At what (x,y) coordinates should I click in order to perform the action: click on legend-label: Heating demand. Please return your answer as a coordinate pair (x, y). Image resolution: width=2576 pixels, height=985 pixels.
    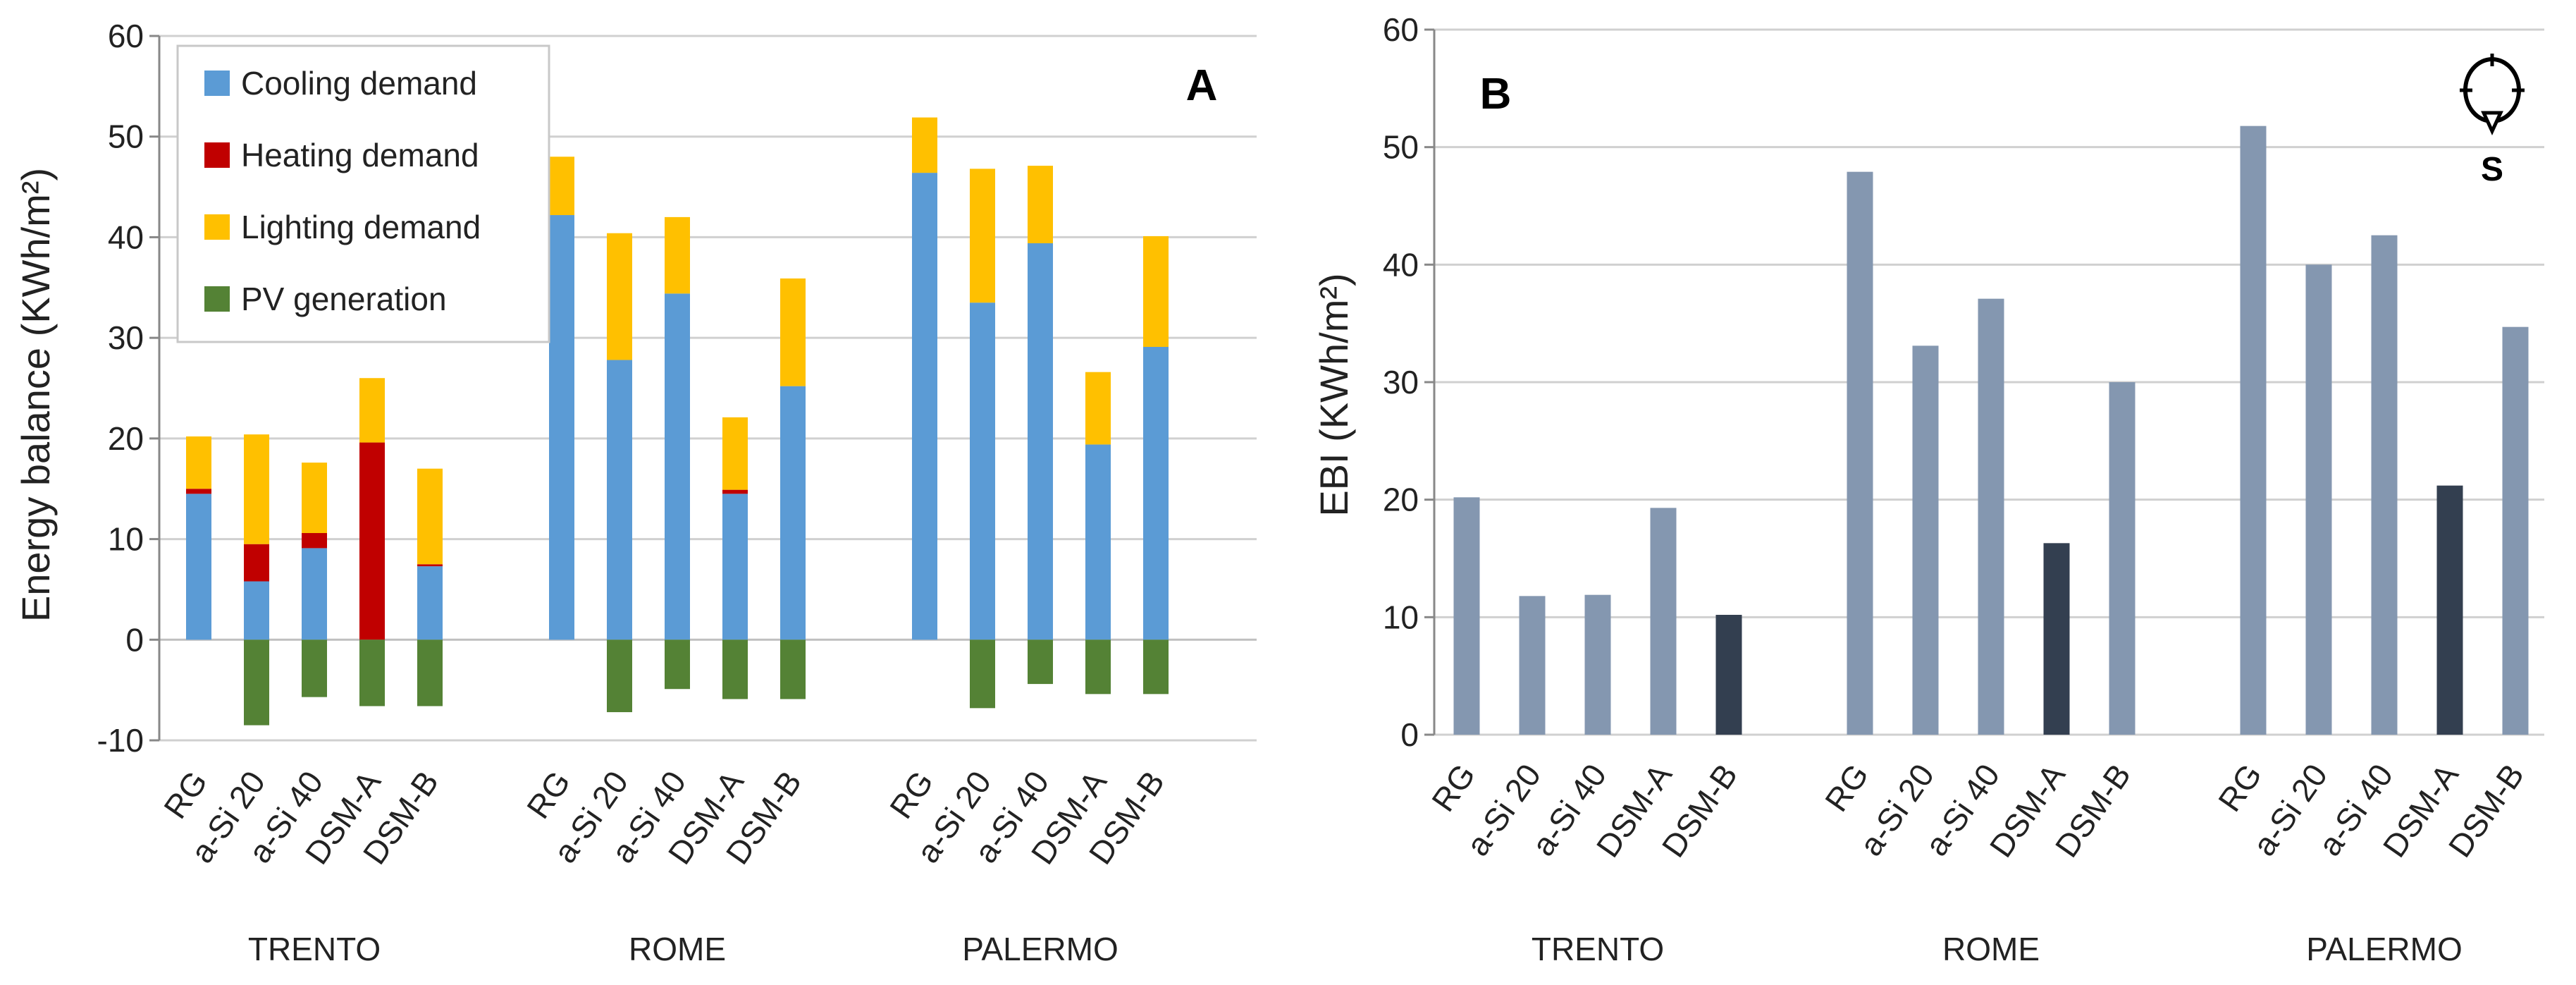
    Looking at the image, I should click on (360, 155).